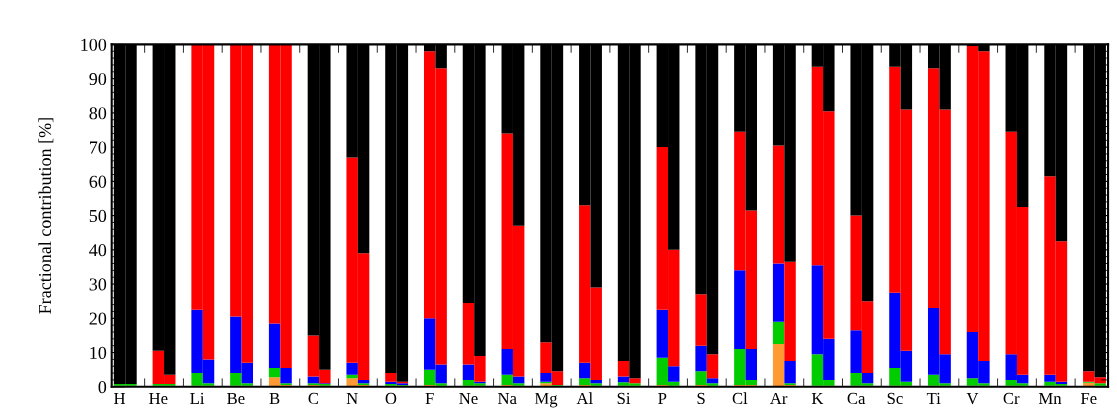  What do you see at coordinates (1088, 398) in the screenshot?
I see `x-tick-label: Fe` at bounding box center [1088, 398].